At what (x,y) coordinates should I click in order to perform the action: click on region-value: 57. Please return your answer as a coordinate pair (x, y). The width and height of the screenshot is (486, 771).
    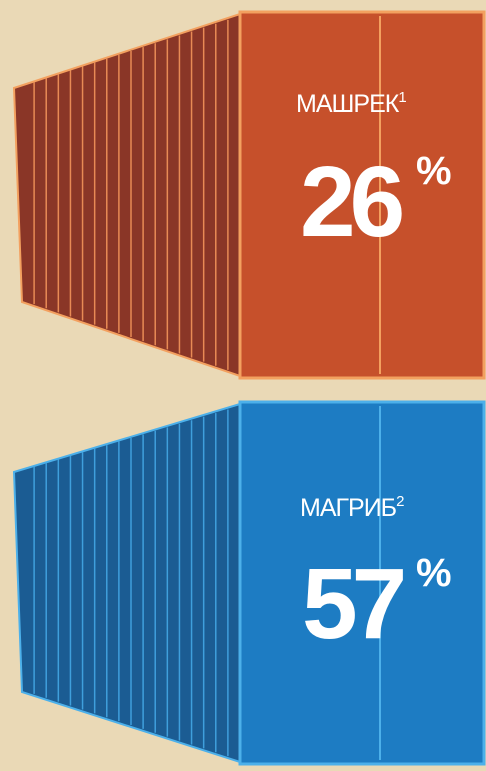
    Looking at the image, I should click on (353, 604).